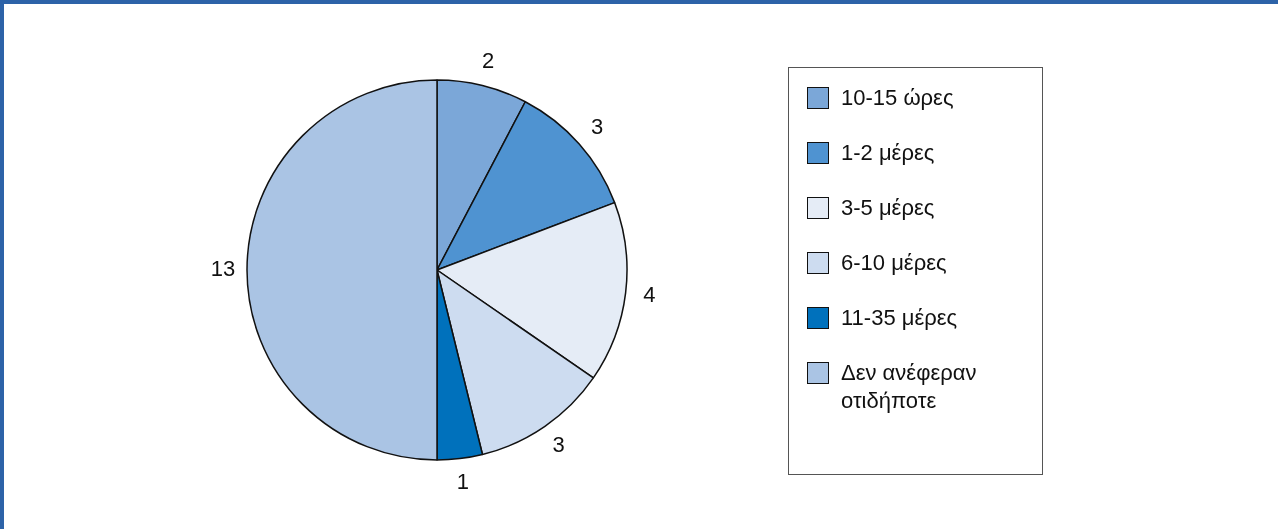 The width and height of the screenshot is (1278, 529). Describe the element at coordinates (462, 481) in the screenshot. I see `data-label: 1` at that location.